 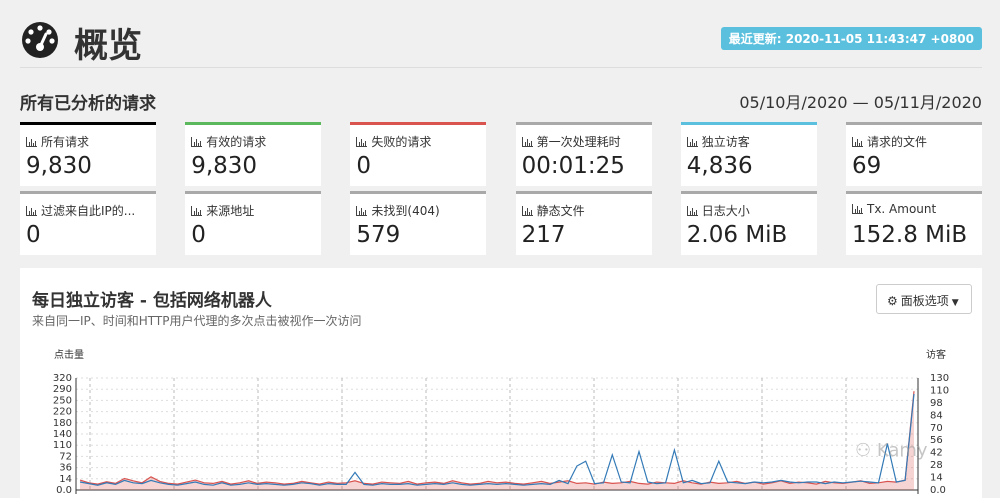 I want to click on stat-card-label: 未找到(404), so click(x=420, y=210).